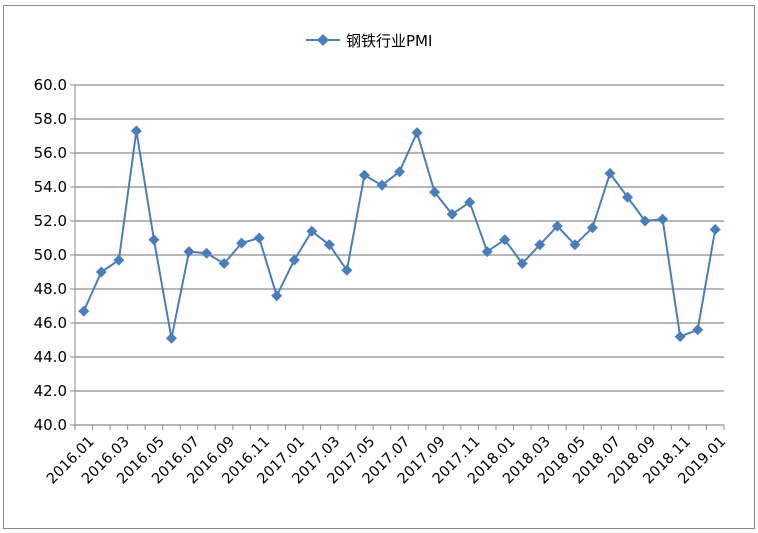 The image size is (758, 533). Describe the element at coordinates (50, 119) in the screenshot. I see `y-tick-label: 58.0` at that location.